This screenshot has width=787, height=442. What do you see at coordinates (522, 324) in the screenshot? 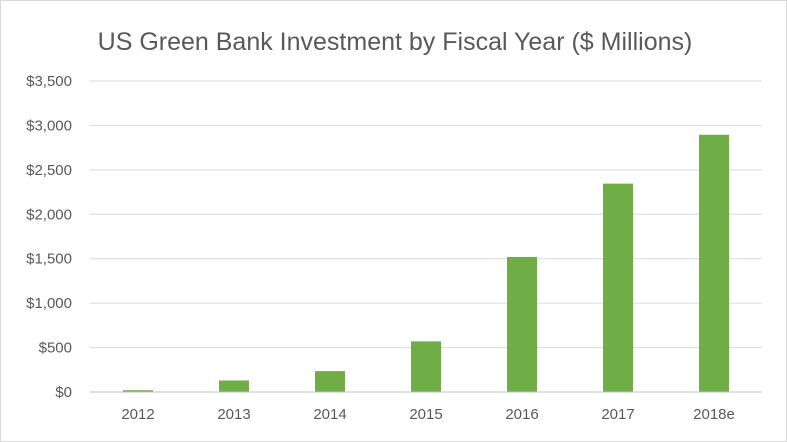
I see `bar-2016` at bounding box center [522, 324].